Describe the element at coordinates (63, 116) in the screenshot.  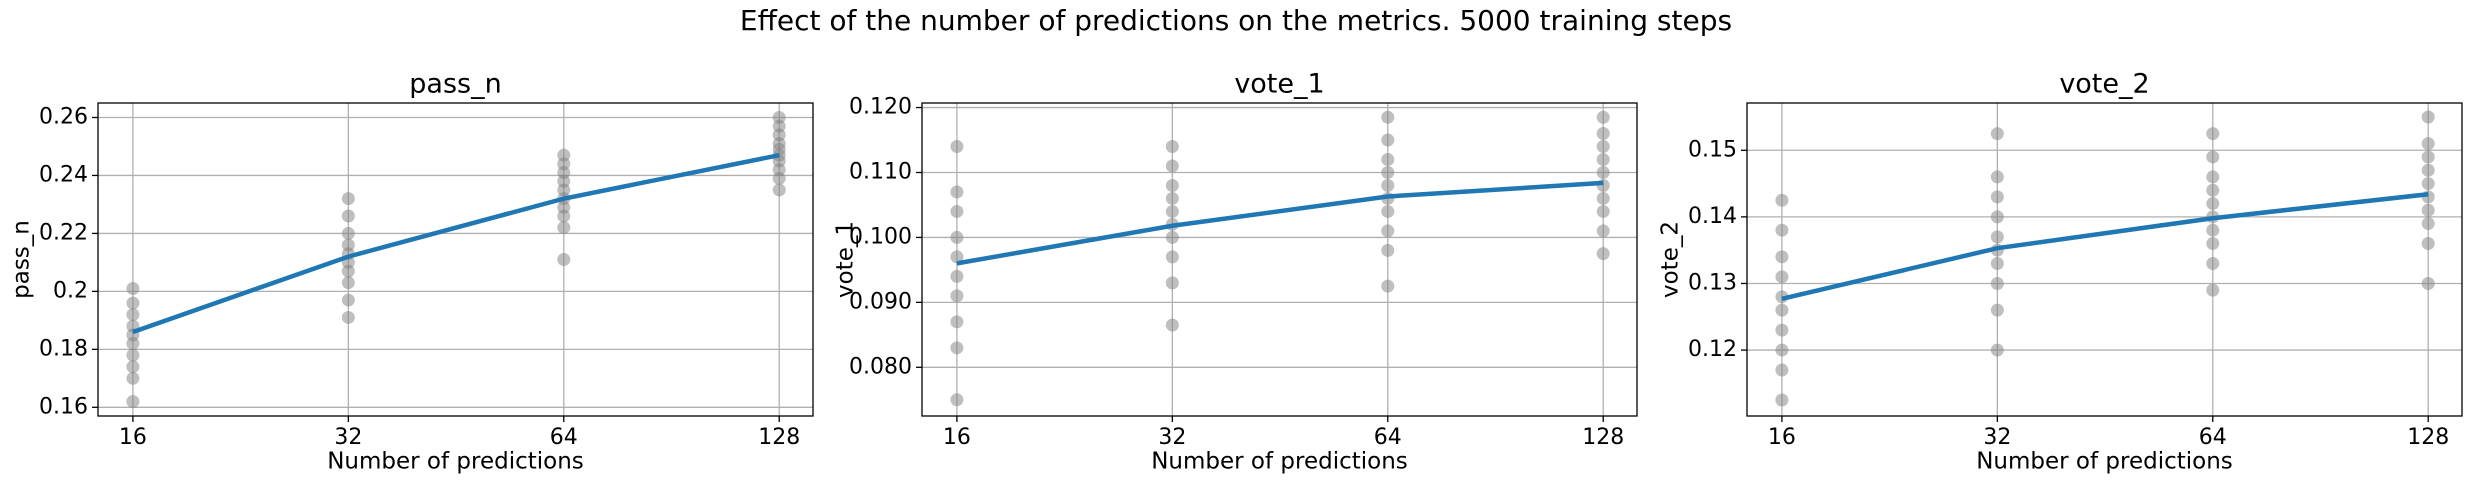
I see `y-tick-label: 0.26` at that location.